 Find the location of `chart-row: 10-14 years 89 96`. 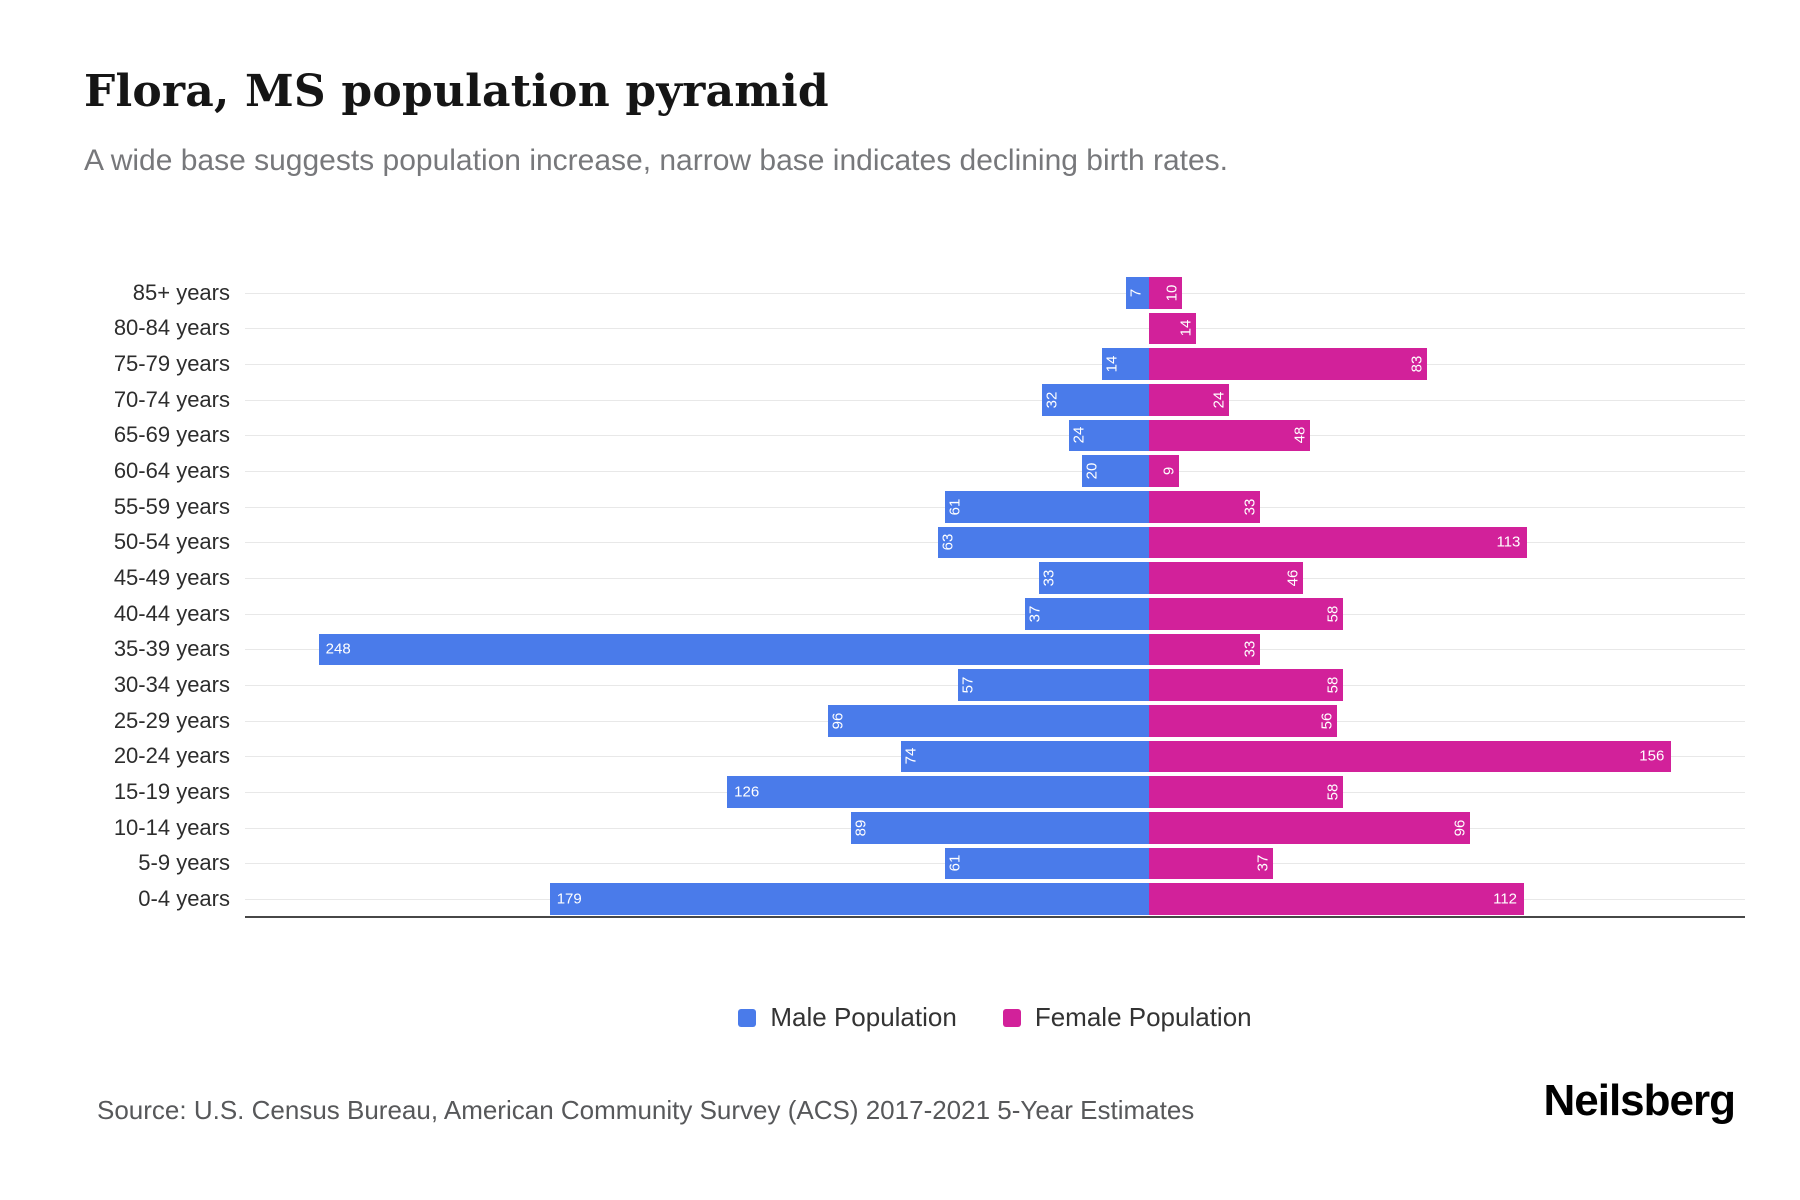

chart-row: 10-14 years 89 96 is located at coordinates (929, 828).